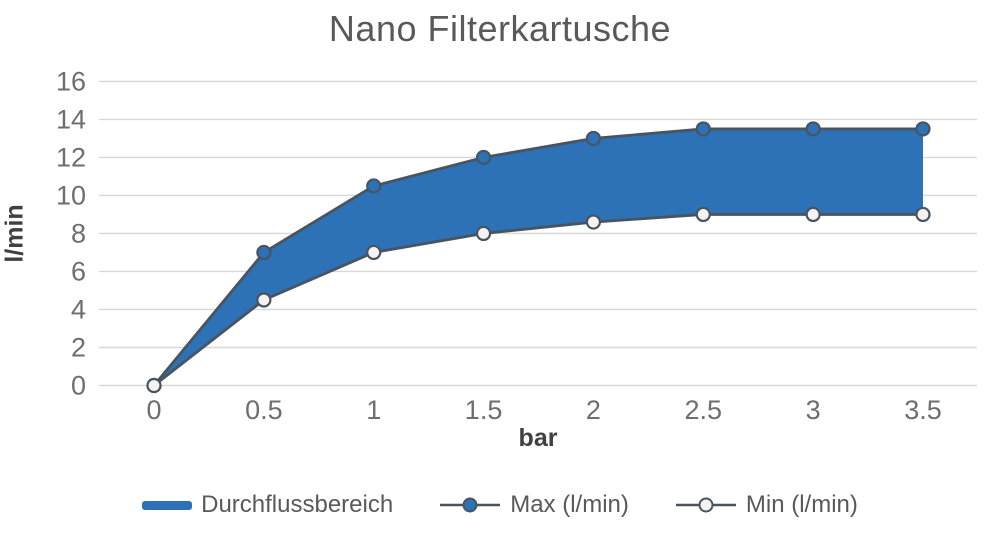 The image size is (1000, 556). What do you see at coordinates (923, 410) in the screenshot?
I see `x-tick-label: 3.5` at bounding box center [923, 410].